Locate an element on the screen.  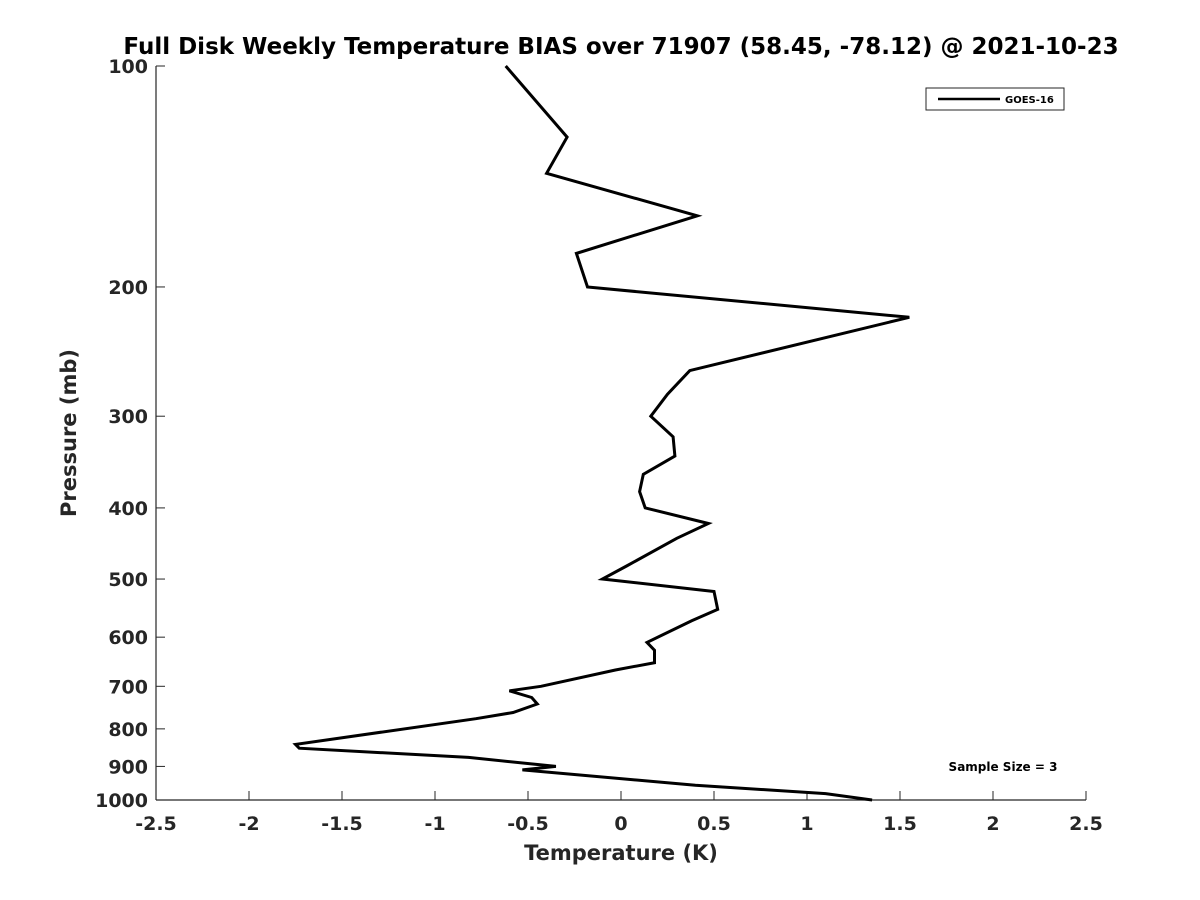
y-tick-label: 1000 is located at coordinates (121, 801).